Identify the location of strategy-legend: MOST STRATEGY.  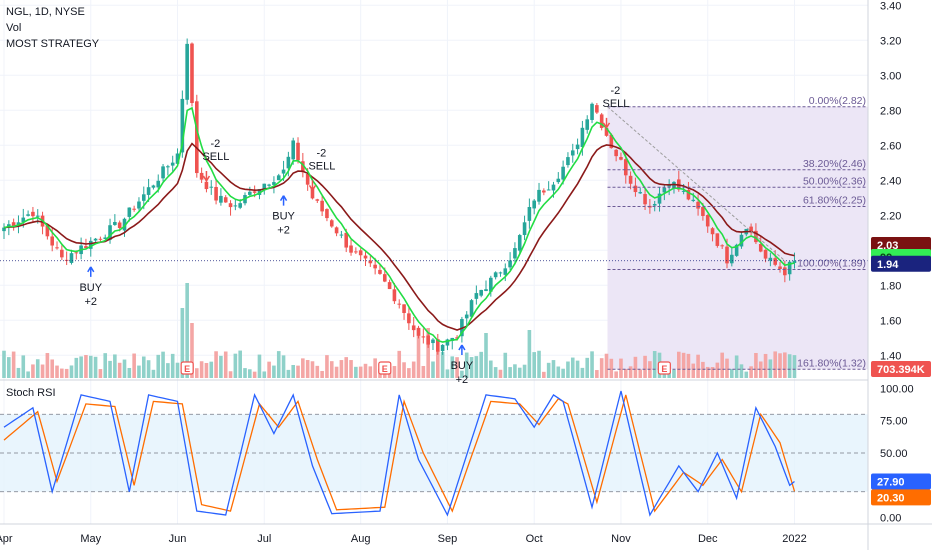
(53, 44).